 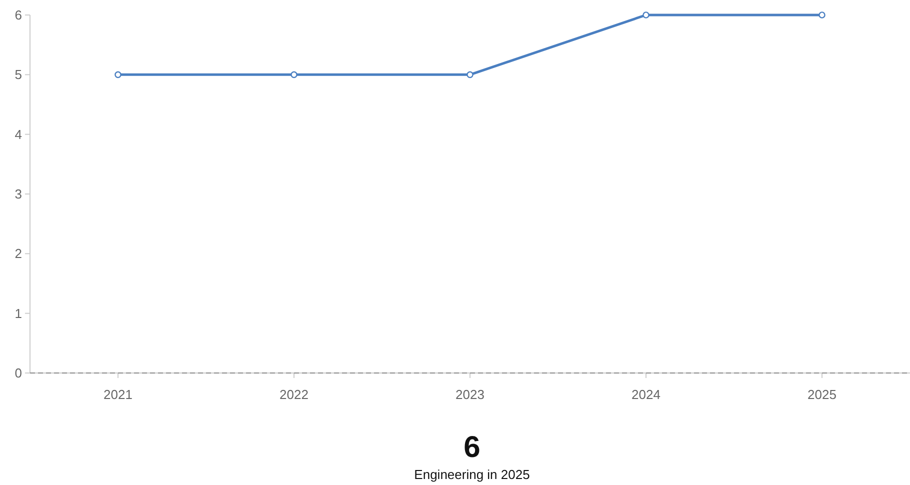 What do you see at coordinates (646, 394) in the screenshot?
I see `x-tick-label: 2024` at bounding box center [646, 394].